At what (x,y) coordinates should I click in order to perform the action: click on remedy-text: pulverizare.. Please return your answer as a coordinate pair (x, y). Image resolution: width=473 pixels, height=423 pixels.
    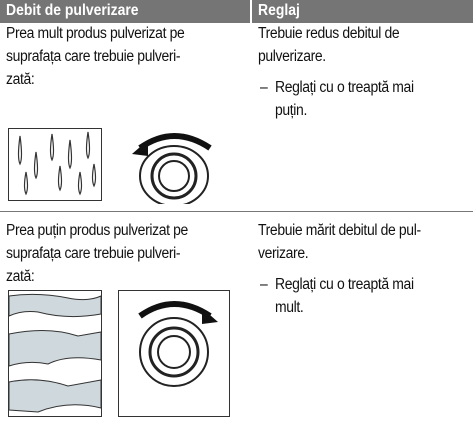
    Looking at the image, I should click on (292, 56).